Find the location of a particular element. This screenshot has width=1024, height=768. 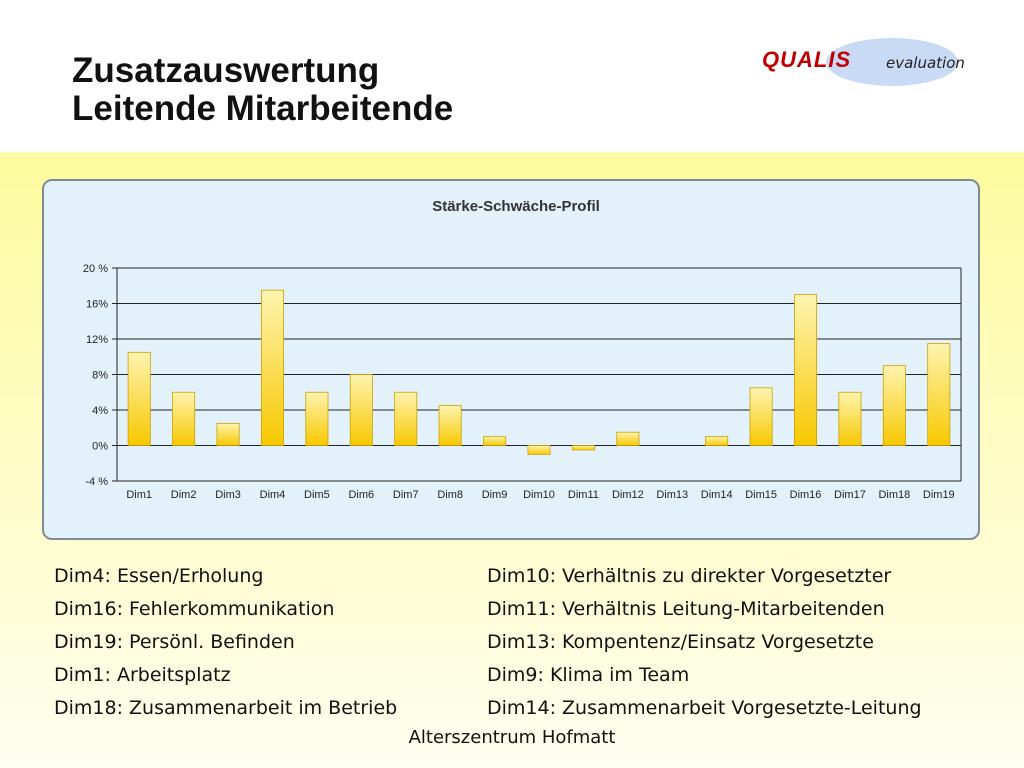

bar-dim8 is located at coordinates (450, 425).